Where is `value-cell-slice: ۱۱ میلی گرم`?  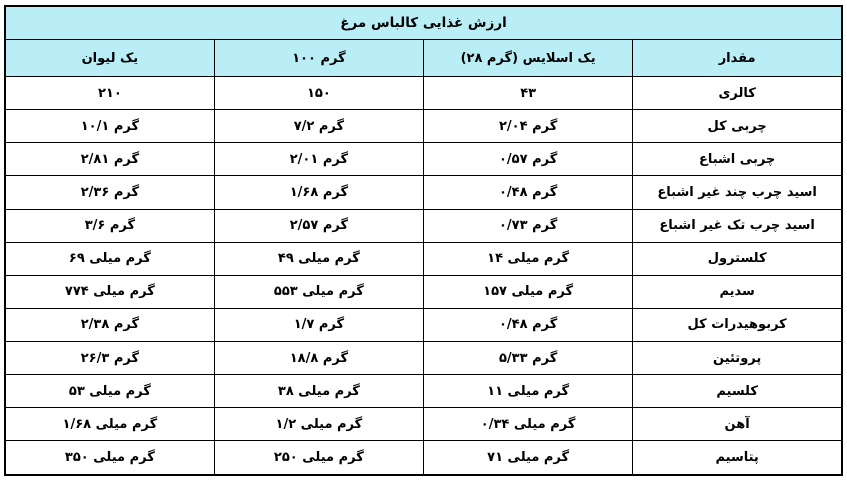
value-cell-slice: ۱۱ میلی گرم is located at coordinates (528, 391).